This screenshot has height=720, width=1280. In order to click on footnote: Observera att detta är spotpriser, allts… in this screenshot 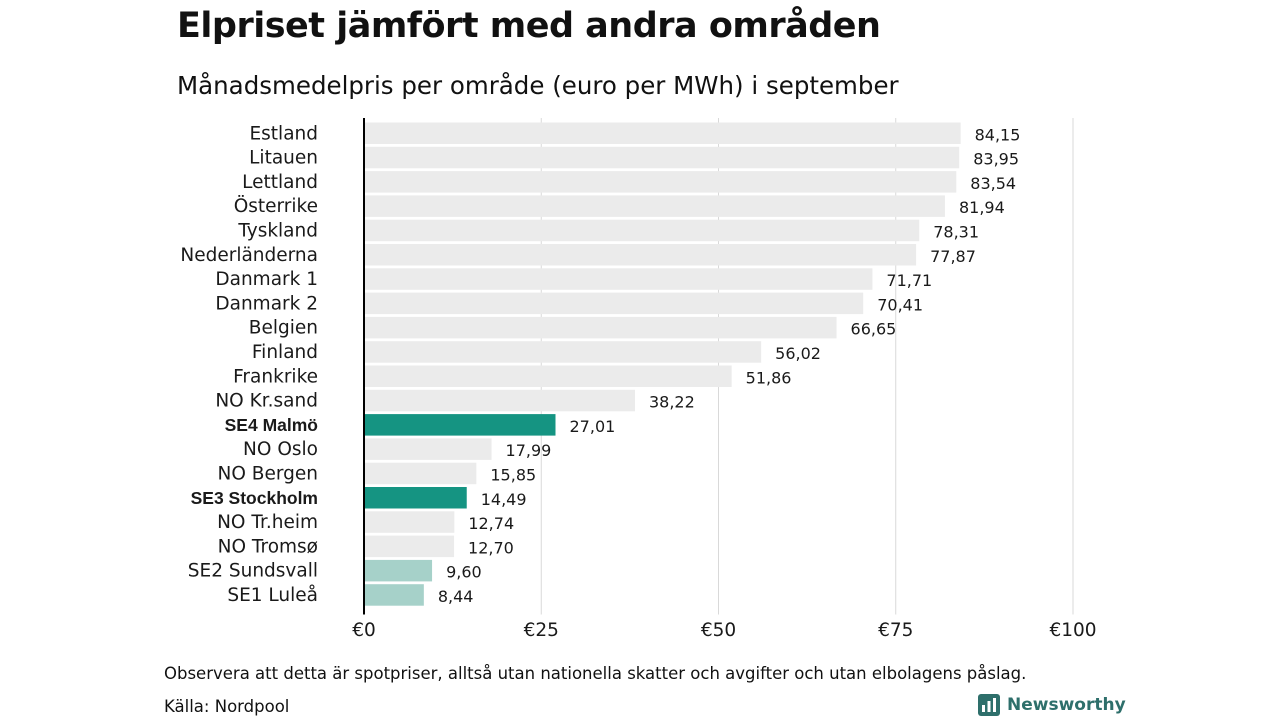, I will do `click(595, 673)`.